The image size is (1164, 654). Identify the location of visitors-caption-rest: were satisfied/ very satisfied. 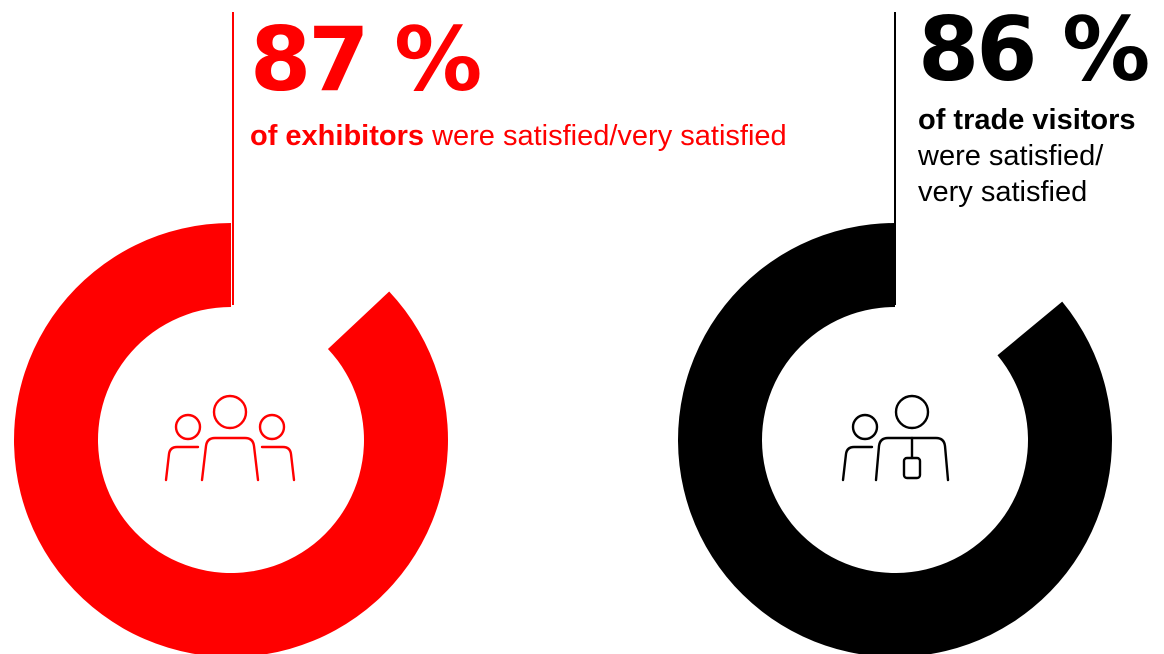
(1011, 174).